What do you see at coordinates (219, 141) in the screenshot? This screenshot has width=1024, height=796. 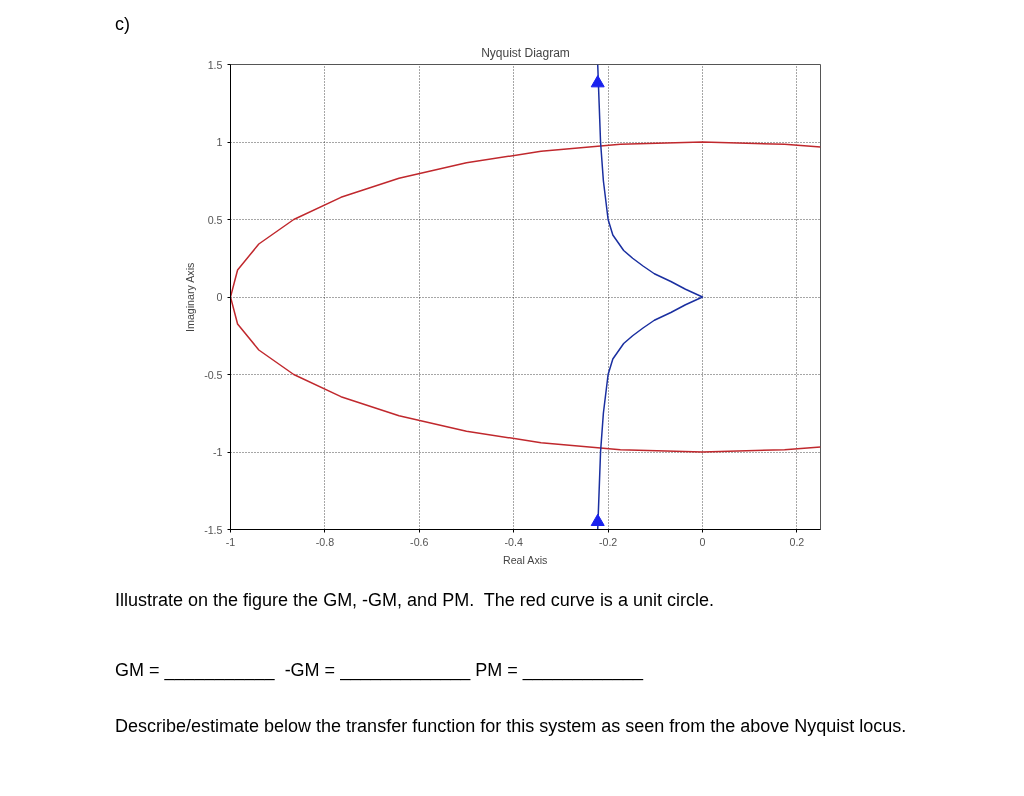 I see `y-tick-label: 1` at bounding box center [219, 141].